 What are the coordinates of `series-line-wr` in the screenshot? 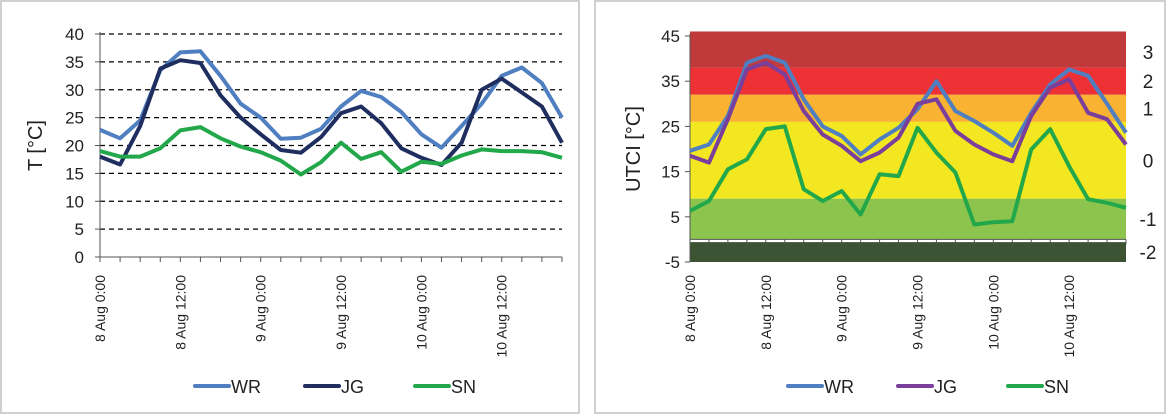 It's located at (331, 99).